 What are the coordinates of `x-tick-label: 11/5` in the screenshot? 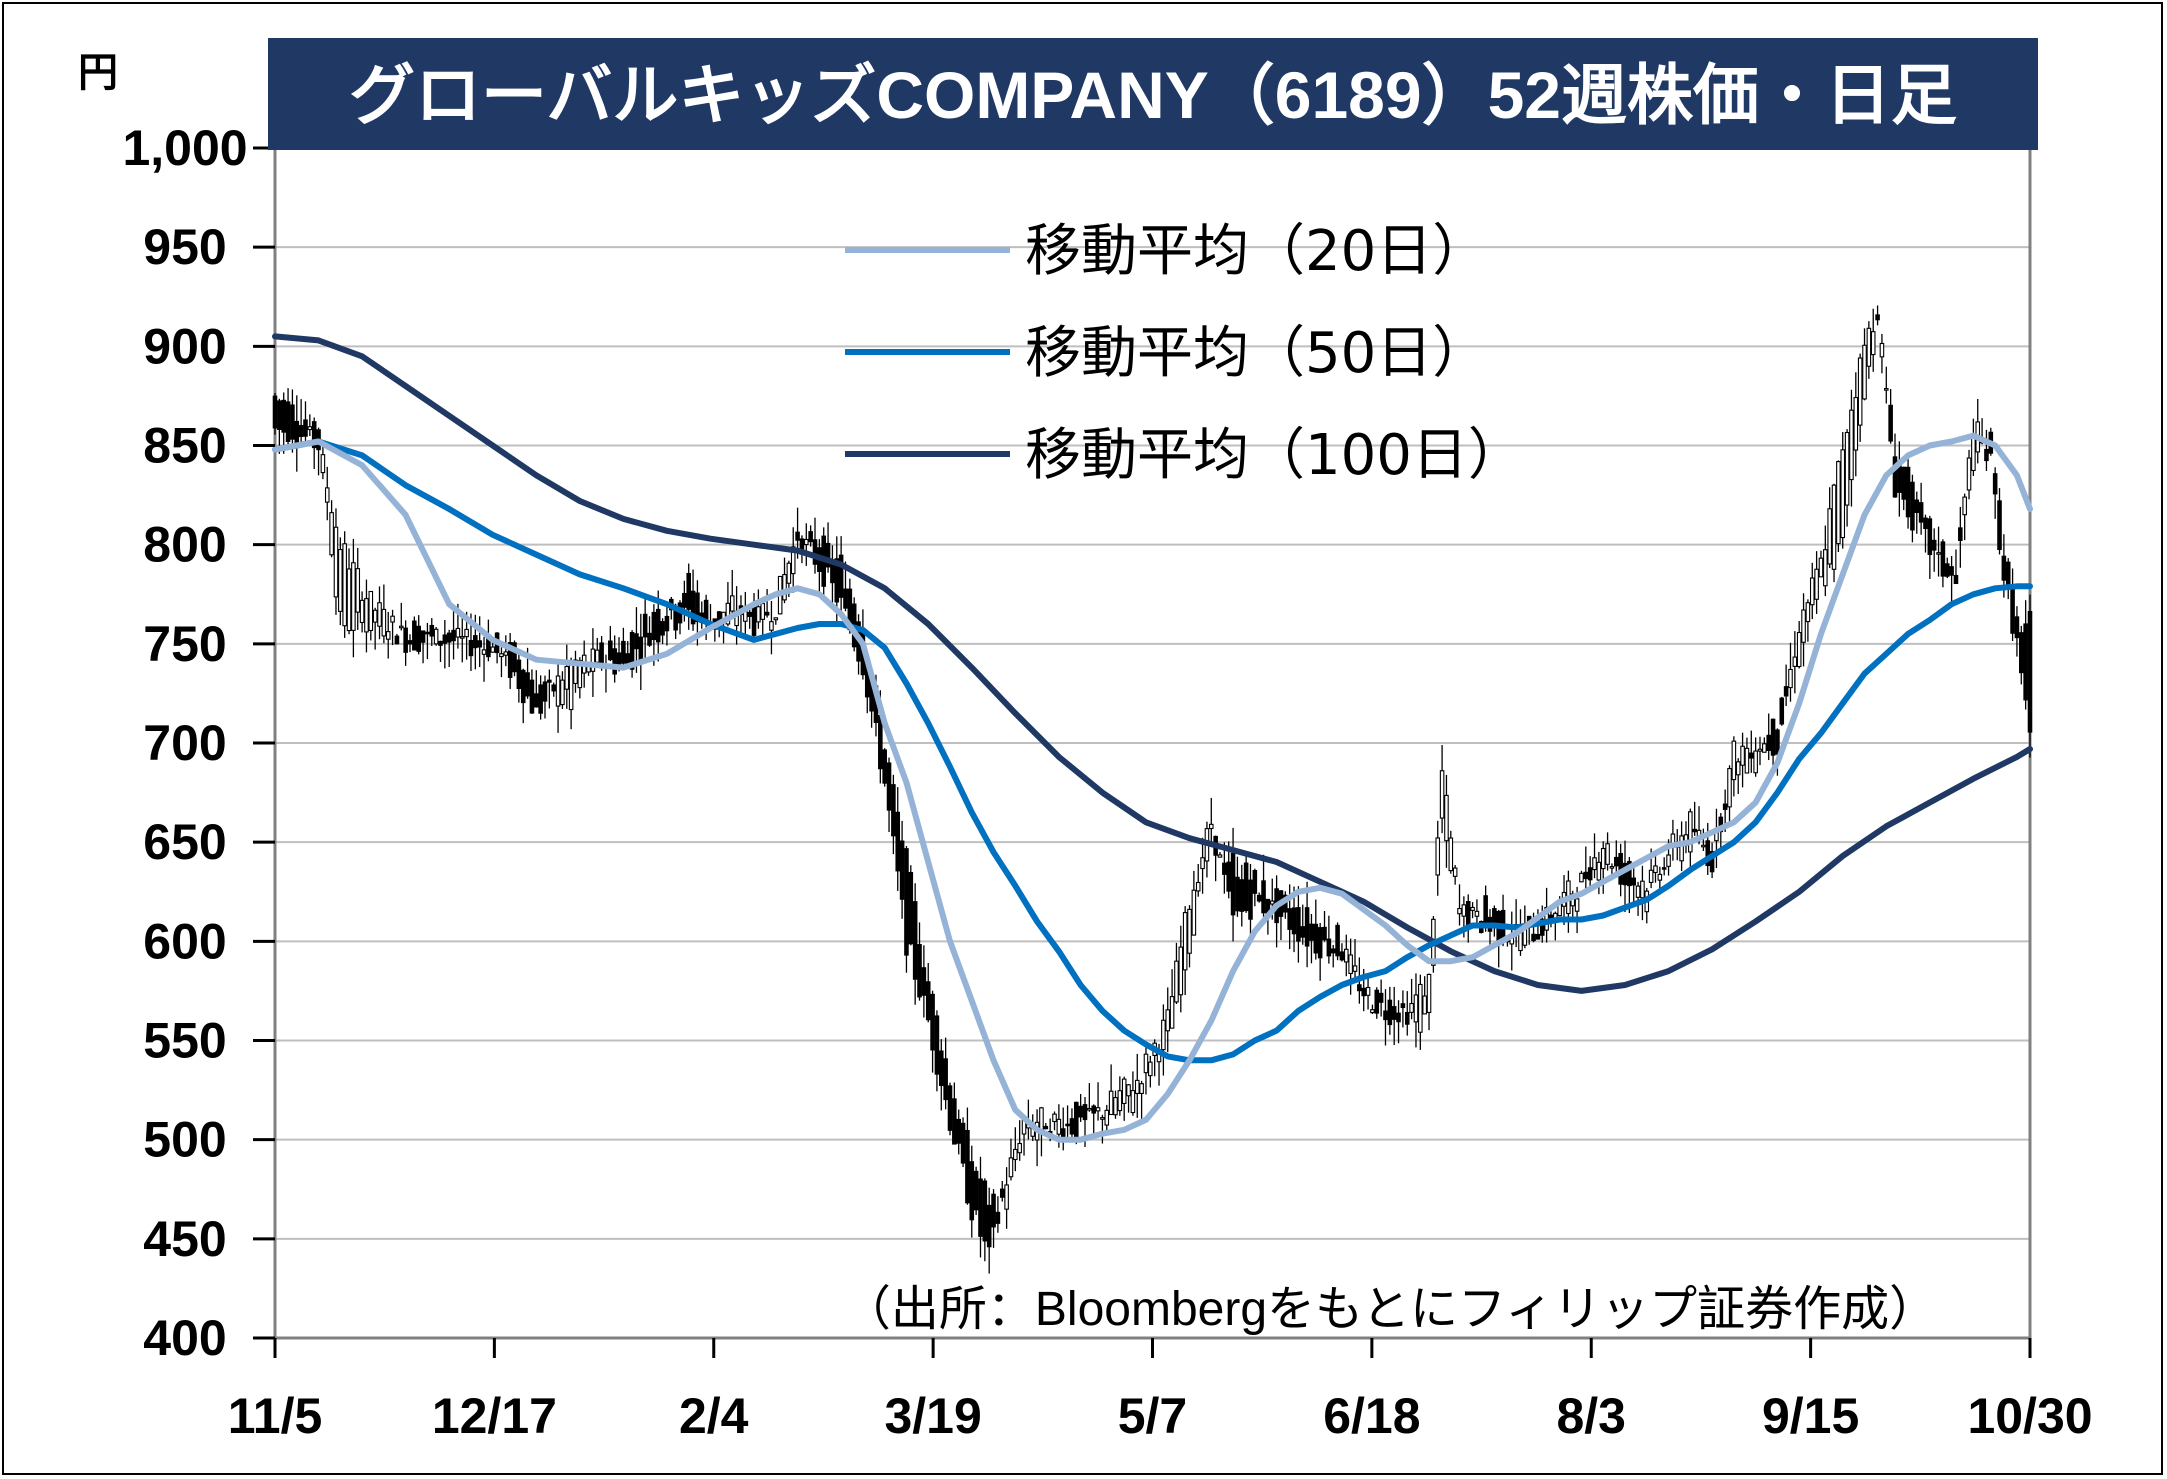 It's located at (275, 1416).